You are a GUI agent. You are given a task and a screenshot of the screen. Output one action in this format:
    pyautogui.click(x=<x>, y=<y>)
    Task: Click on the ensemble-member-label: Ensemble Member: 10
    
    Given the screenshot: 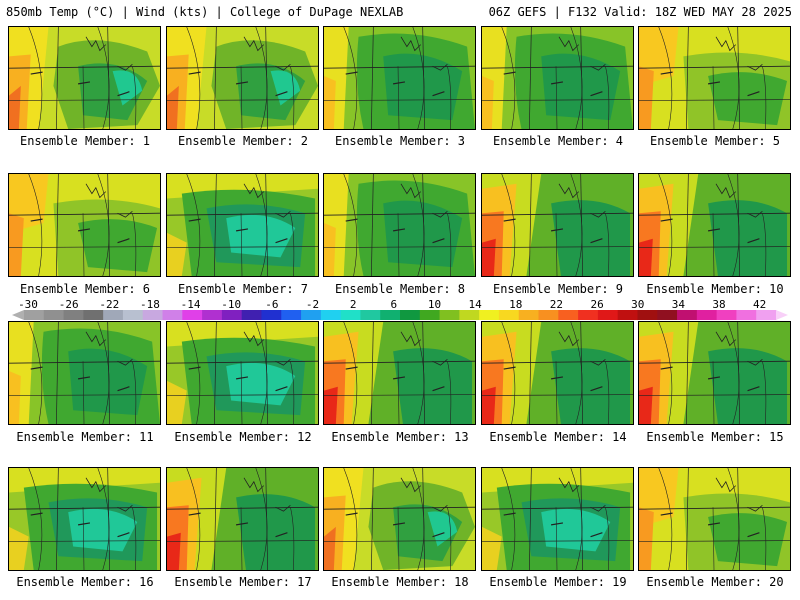 What is the action you would take?
    pyautogui.click(x=715, y=289)
    